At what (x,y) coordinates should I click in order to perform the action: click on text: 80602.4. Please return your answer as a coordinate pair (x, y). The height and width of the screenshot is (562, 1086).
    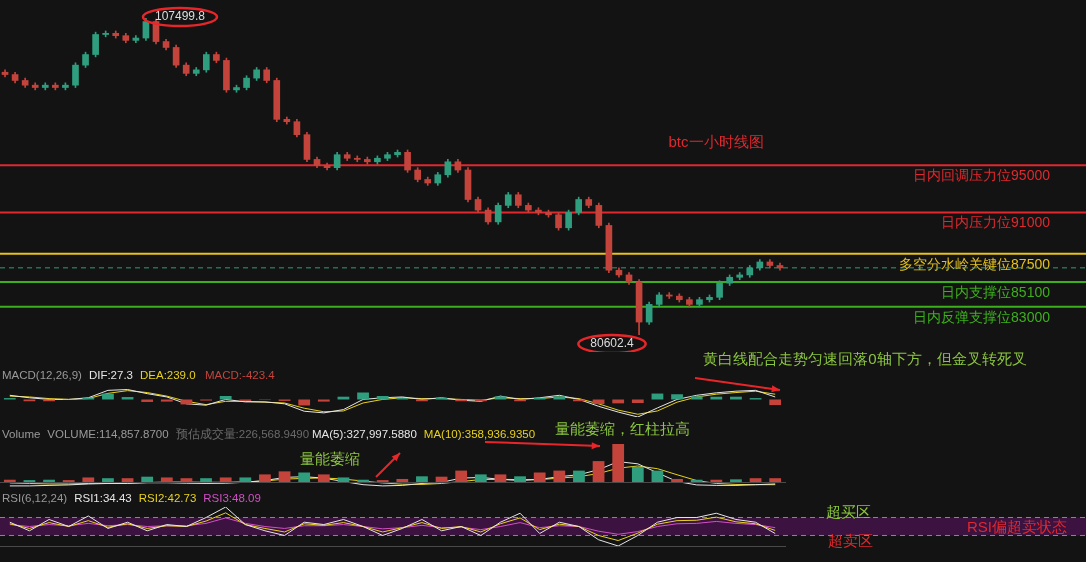
    Looking at the image, I should click on (612, 343).